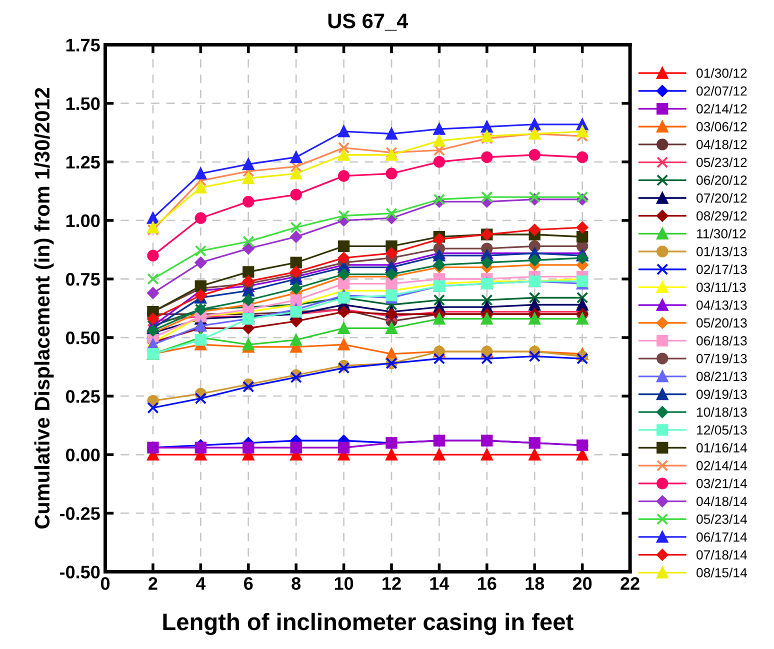 This screenshot has height=649, width=774. I want to click on legend-label: 01/13/13, so click(721, 251).